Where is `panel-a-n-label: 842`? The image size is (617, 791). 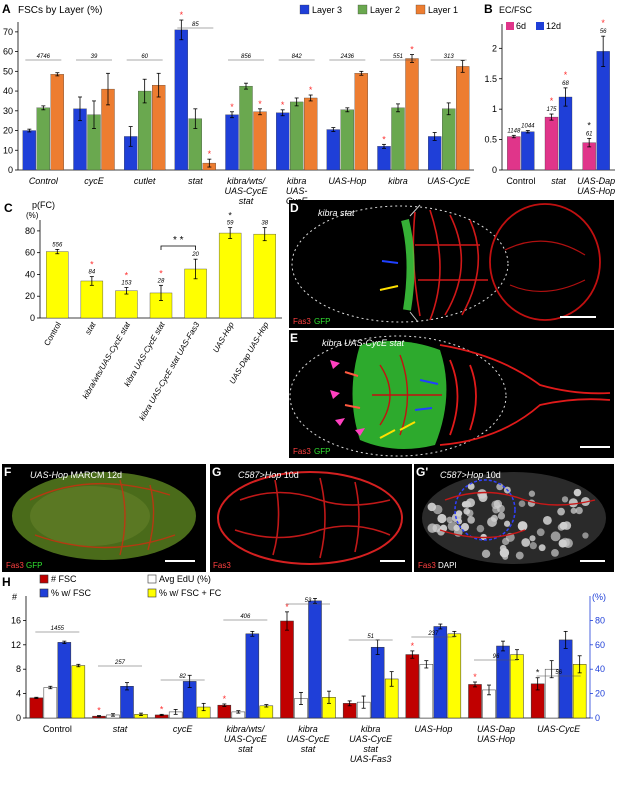 panel-a-n-label: 842 is located at coordinates (297, 57).